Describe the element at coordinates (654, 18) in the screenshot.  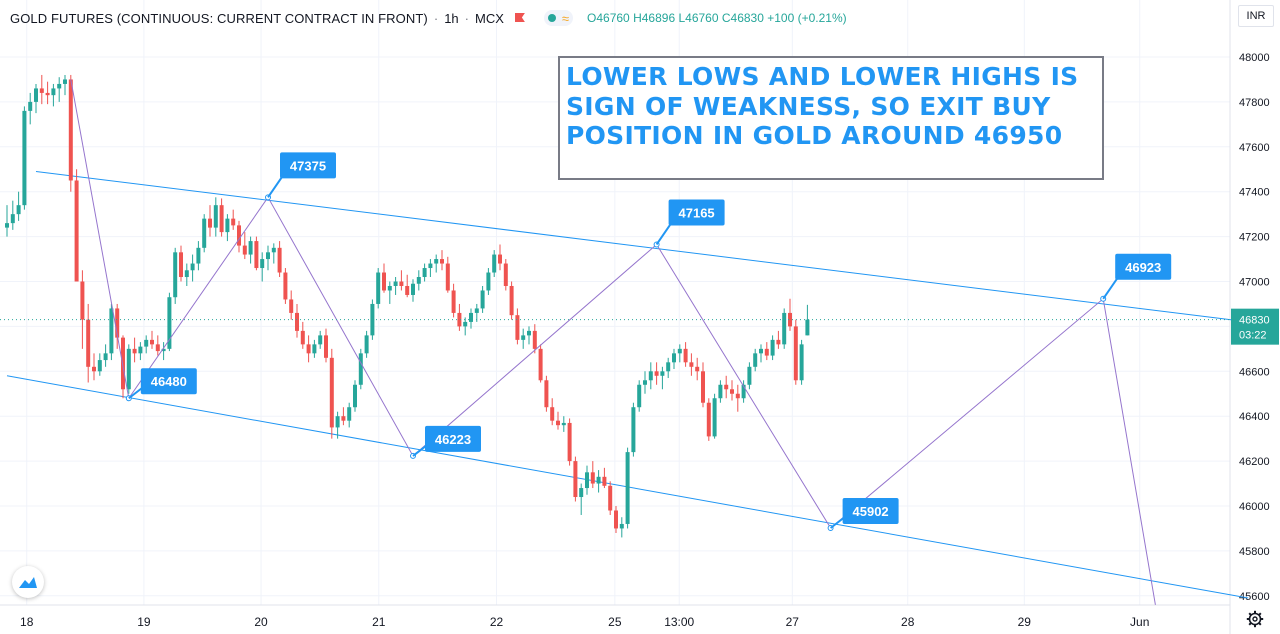
I see `ohlc-high: H46896` at that location.